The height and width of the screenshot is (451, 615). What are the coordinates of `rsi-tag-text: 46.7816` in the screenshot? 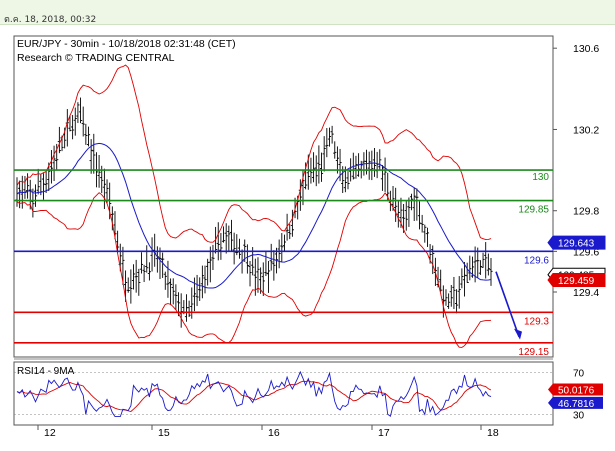 It's located at (576, 404).